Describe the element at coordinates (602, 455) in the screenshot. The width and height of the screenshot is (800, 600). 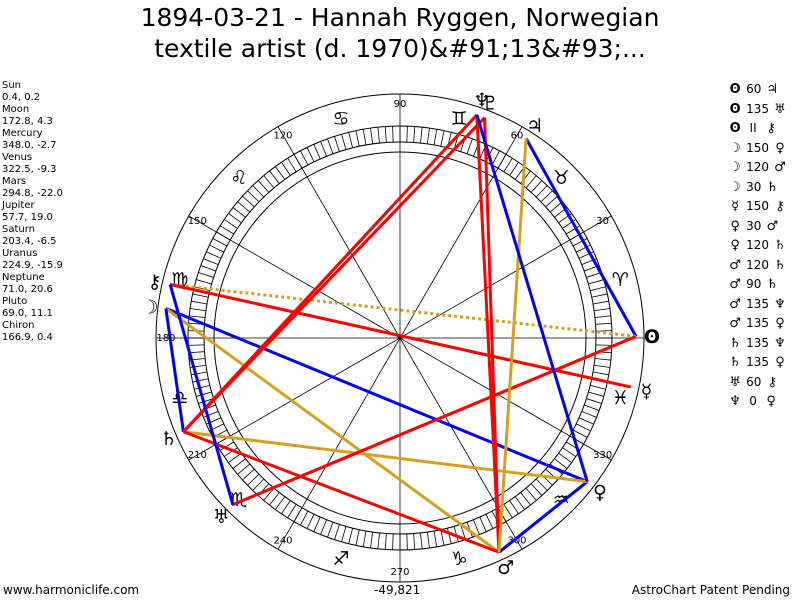
I see `degree-label: 330` at that location.